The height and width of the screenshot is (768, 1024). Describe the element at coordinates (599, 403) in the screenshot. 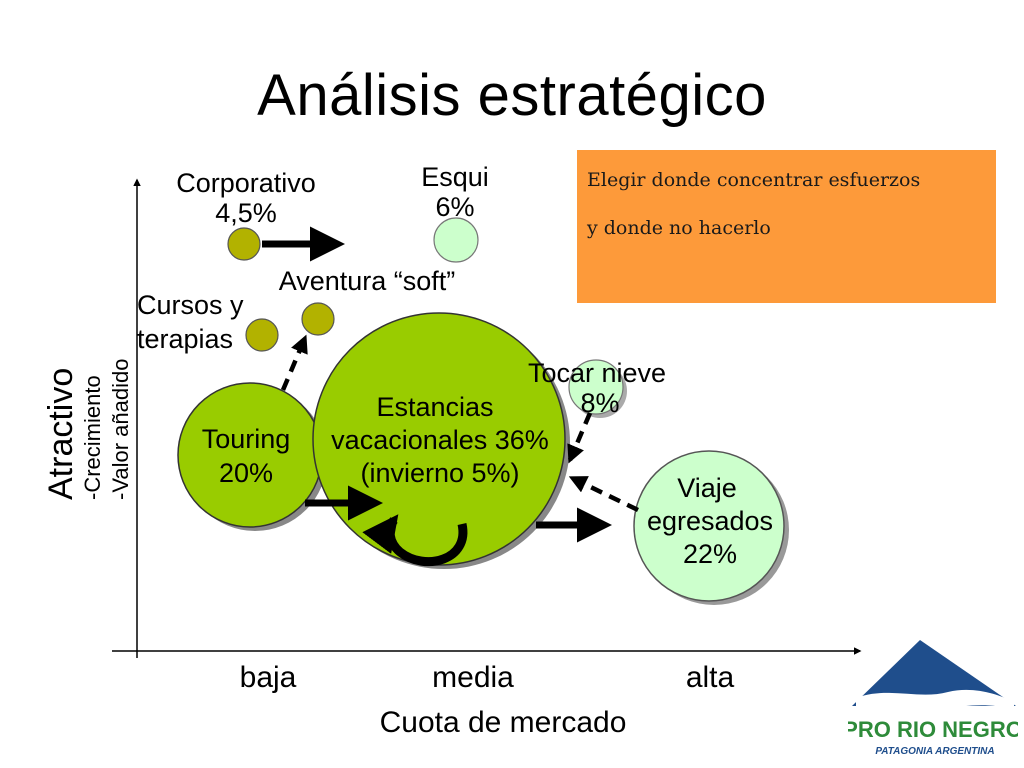

I see `tocar-pct: 8%` at that location.